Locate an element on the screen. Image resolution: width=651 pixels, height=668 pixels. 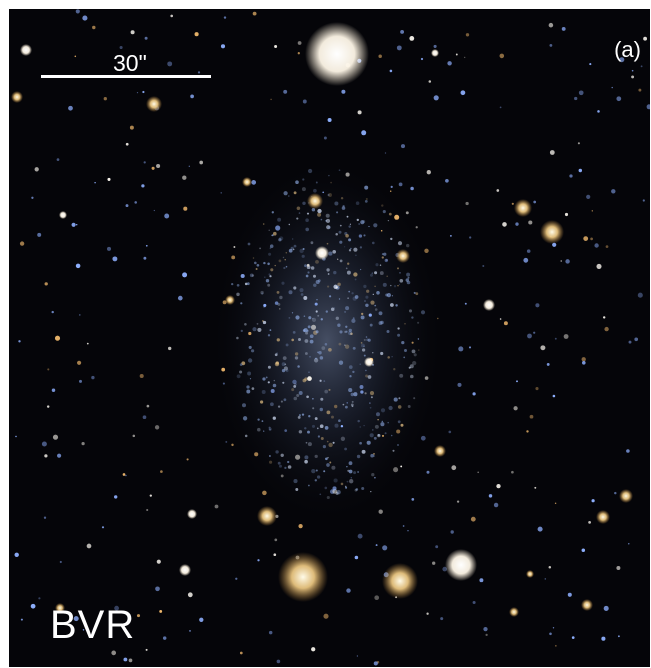
star-top-left is located at coordinates (26, 50).